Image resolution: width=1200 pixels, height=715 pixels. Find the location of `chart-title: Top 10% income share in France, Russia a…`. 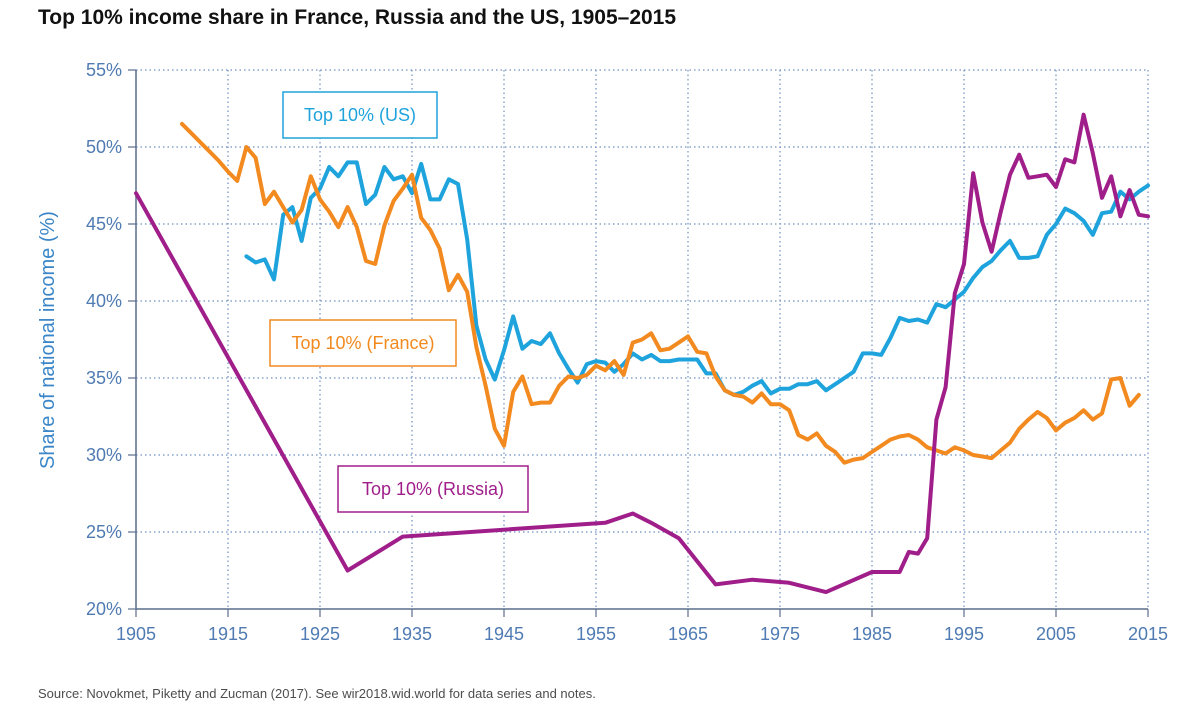

chart-title: Top 10% income share in France, Russia a… is located at coordinates (357, 17).